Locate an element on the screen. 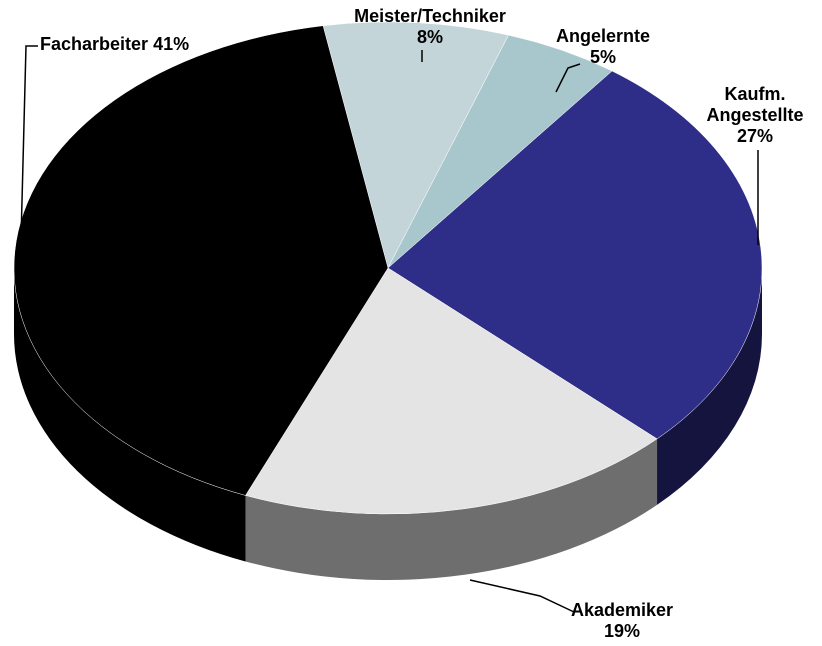 The height and width of the screenshot is (646, 822). data-label: Angelernte 5% is located at coordinates (603, 47).